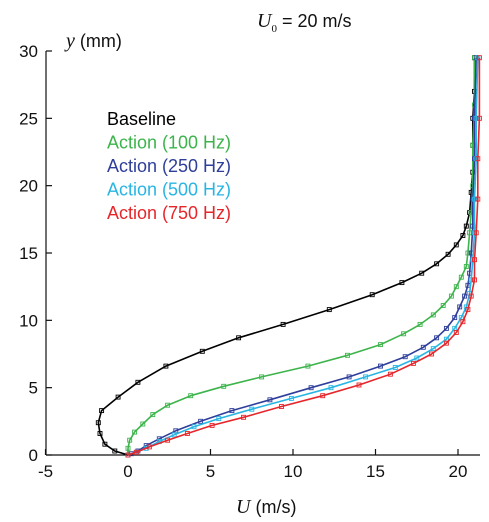 The image size is (489, 522). I want to click on y-tick-label: 25, so click(28, 118).